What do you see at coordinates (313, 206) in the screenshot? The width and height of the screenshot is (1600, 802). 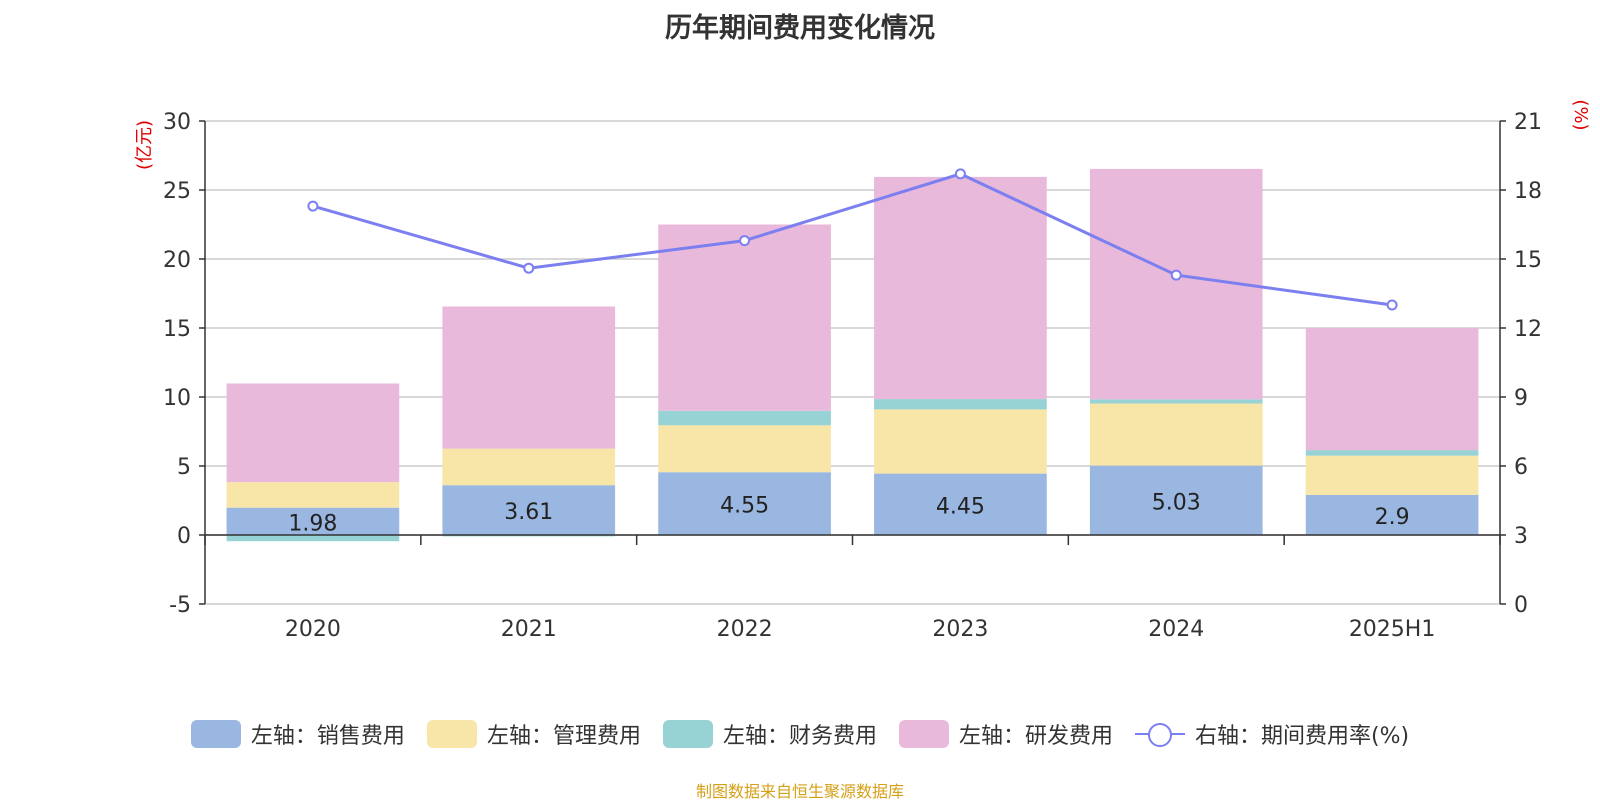 I see `line-point-2020` at bounding box center [313, 206].